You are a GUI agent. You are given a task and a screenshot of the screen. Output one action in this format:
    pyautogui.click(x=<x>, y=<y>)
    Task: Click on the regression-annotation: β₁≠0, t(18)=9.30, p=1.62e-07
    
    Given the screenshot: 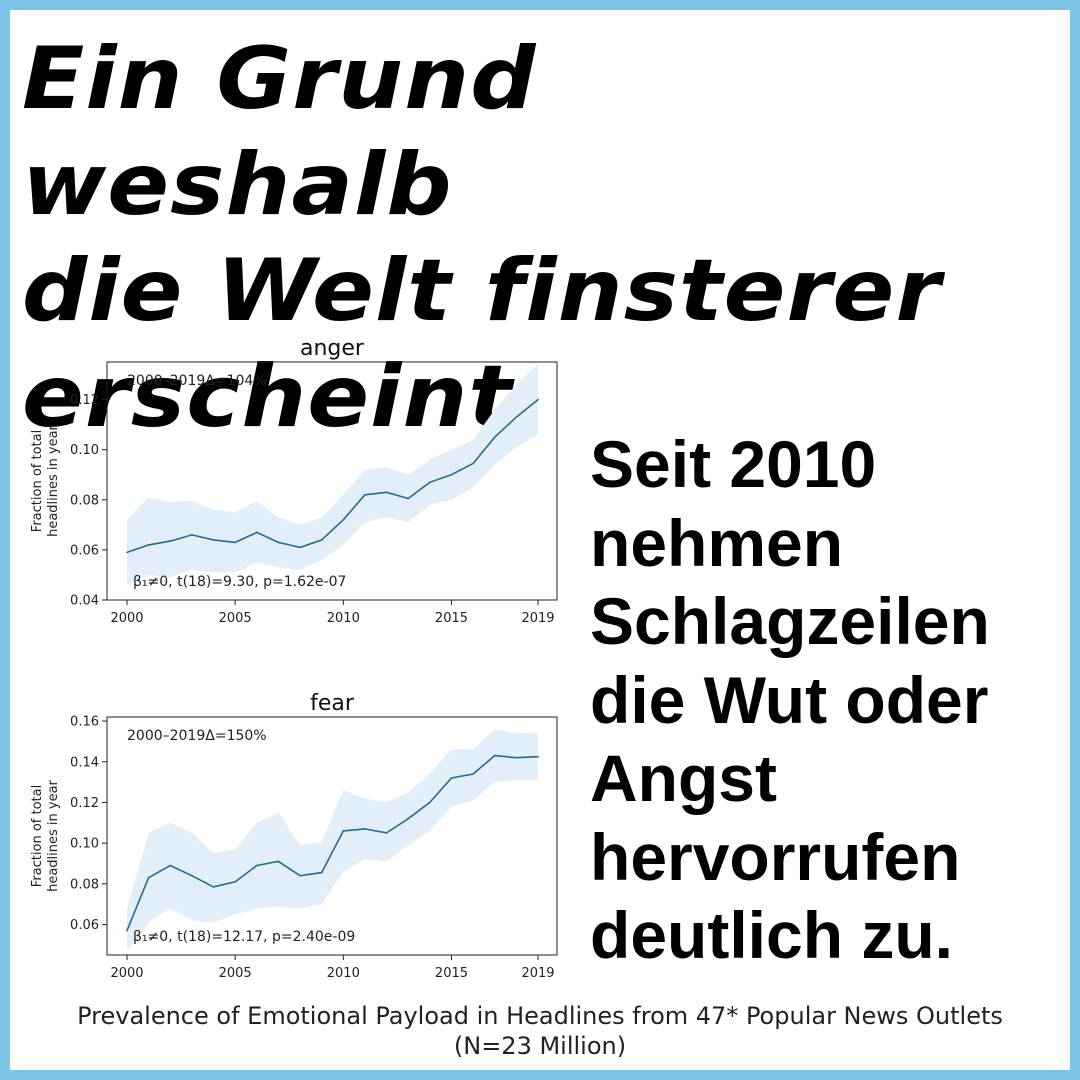 What is the action you would take?
    pyautogui.click(x=239, y=582)
    